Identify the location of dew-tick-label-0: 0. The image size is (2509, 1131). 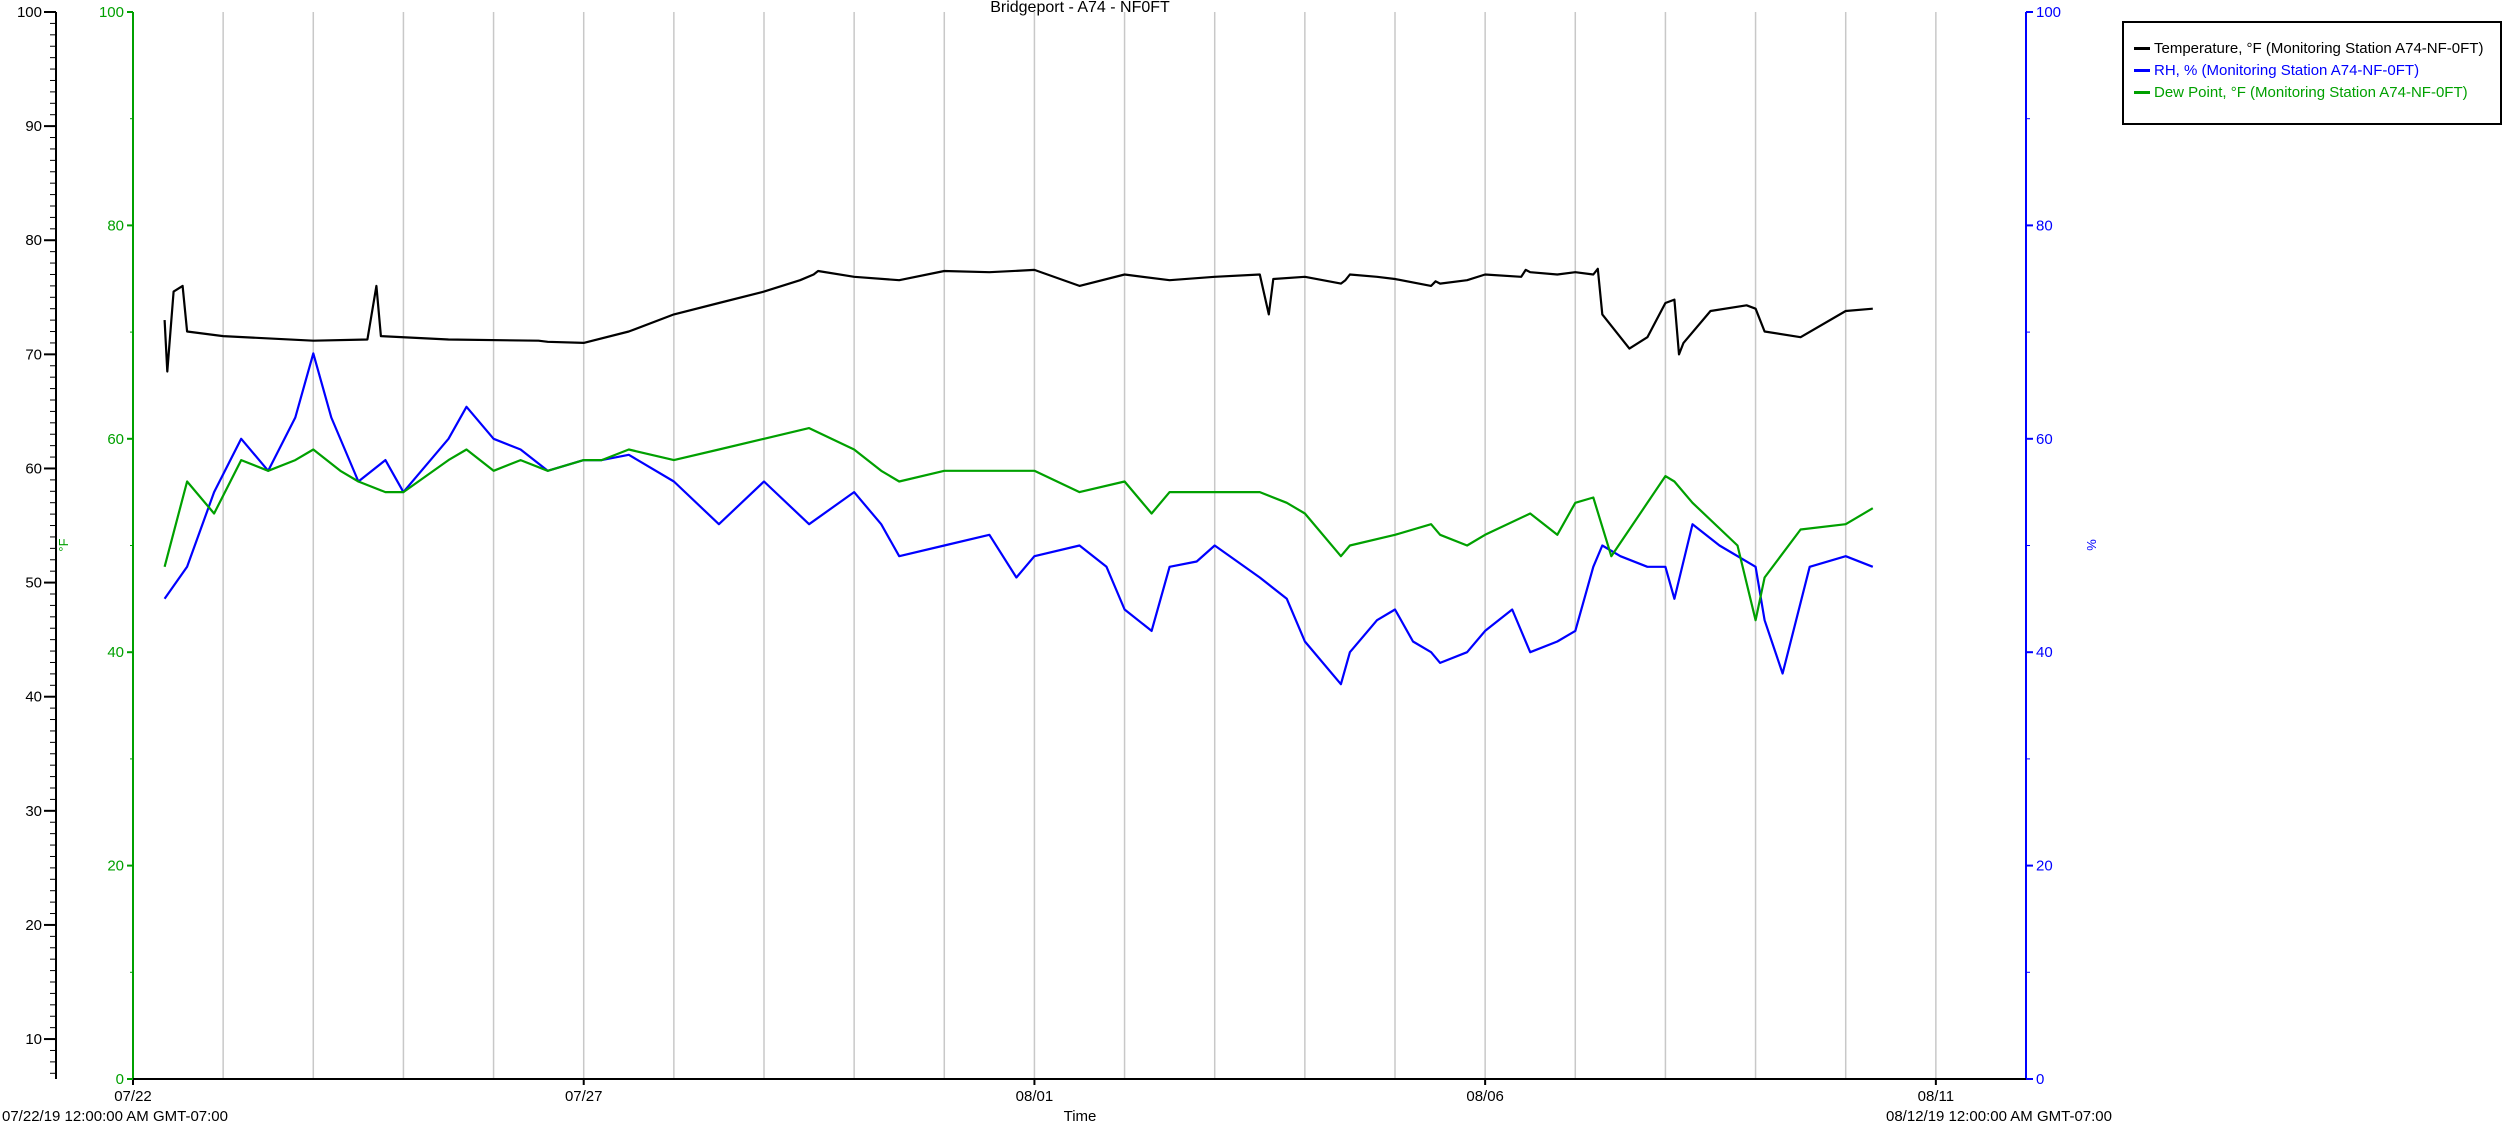
(120, 1079).